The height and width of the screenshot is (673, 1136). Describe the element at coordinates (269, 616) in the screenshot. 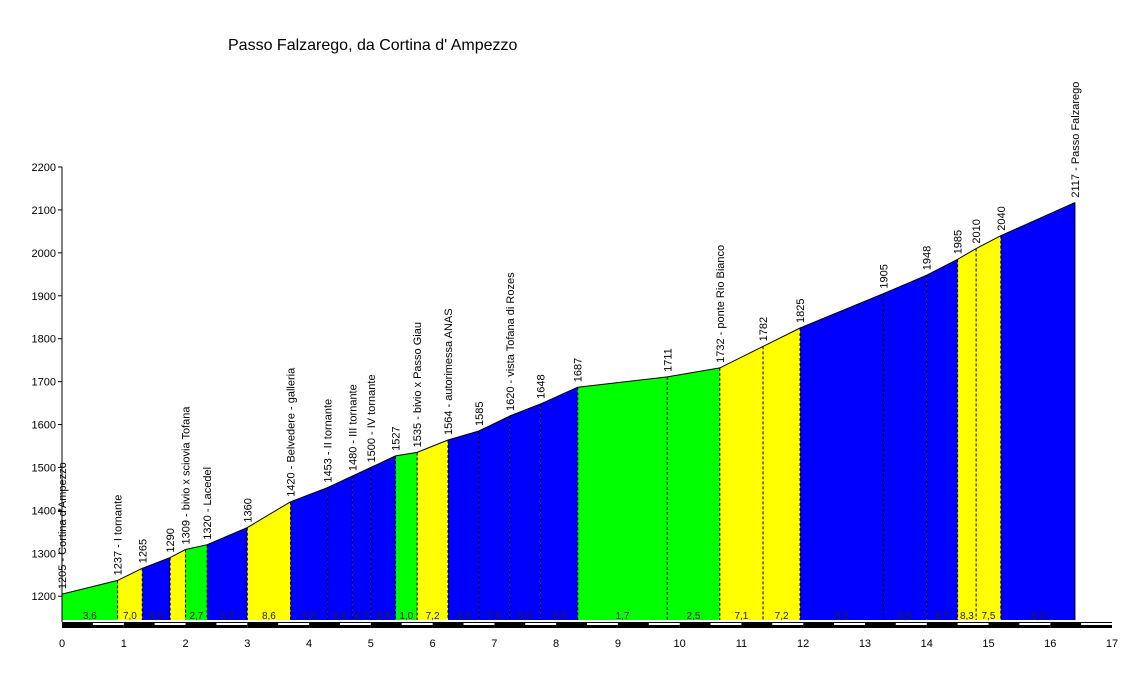

I see `grade-label-6: 8,6` at that location.